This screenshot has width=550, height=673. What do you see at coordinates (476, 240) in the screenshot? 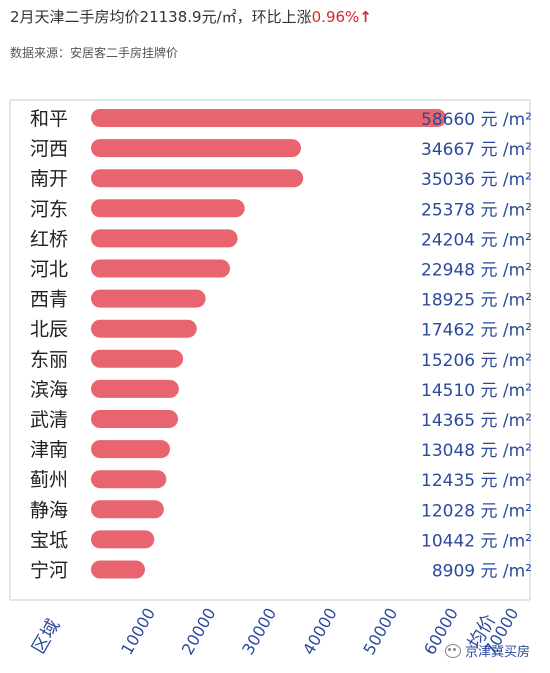
I see `value-label: 24204 元 /m²` at bounding box center [476, 240].